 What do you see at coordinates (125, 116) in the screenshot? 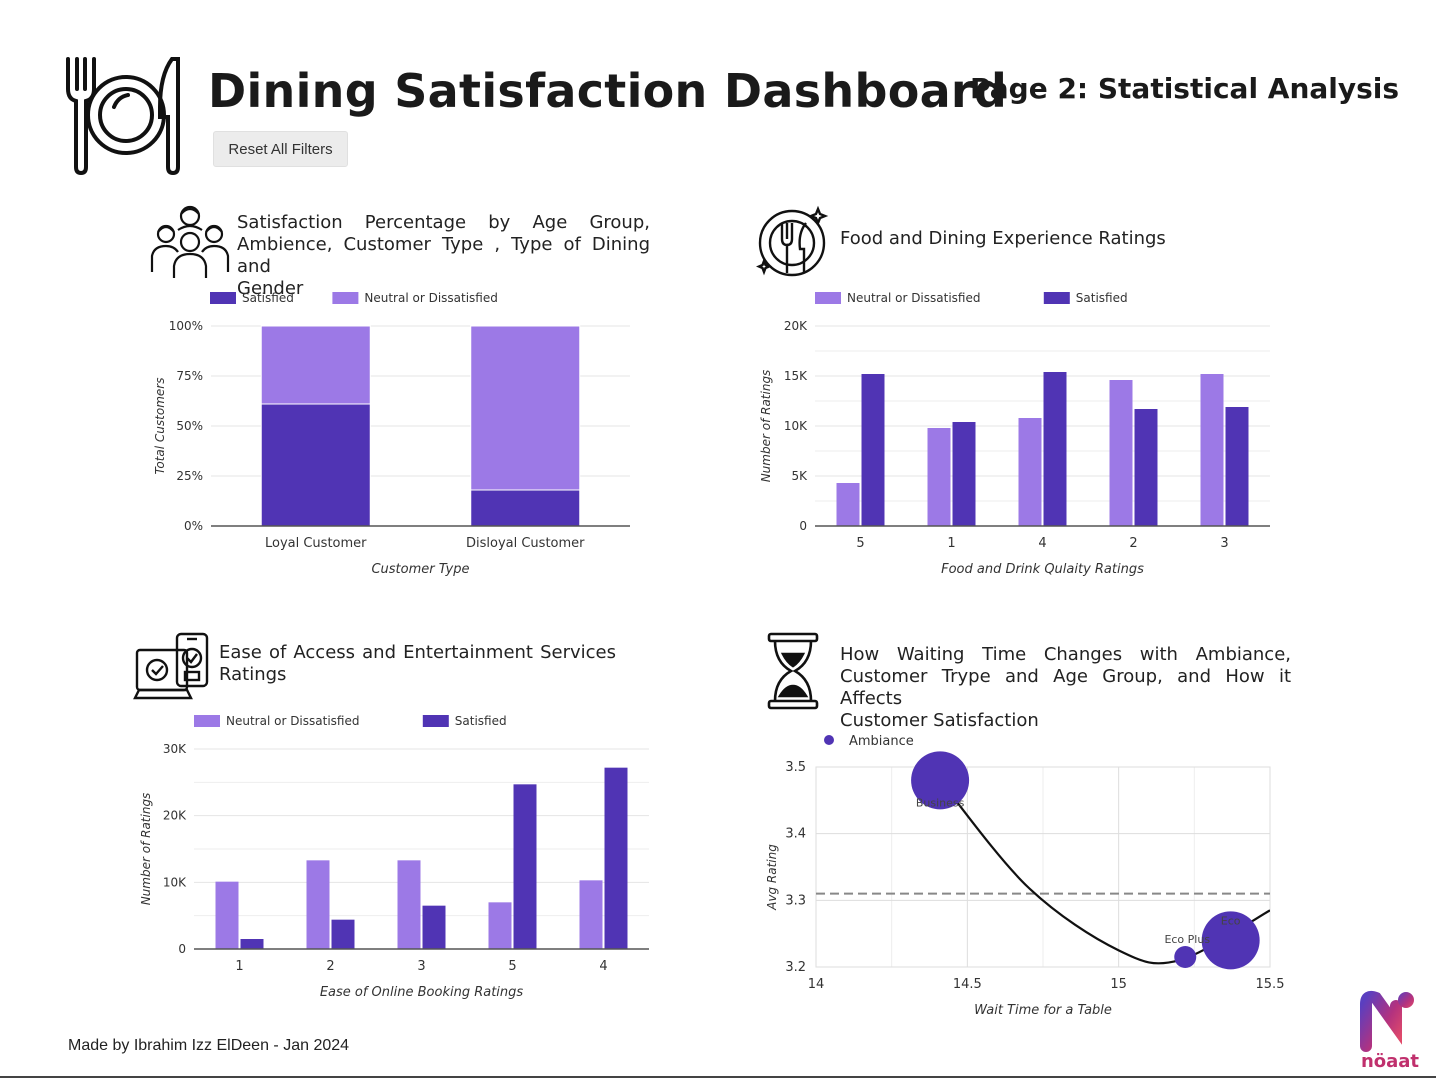
I see `logo-icon` at bounding box center [125, 116].